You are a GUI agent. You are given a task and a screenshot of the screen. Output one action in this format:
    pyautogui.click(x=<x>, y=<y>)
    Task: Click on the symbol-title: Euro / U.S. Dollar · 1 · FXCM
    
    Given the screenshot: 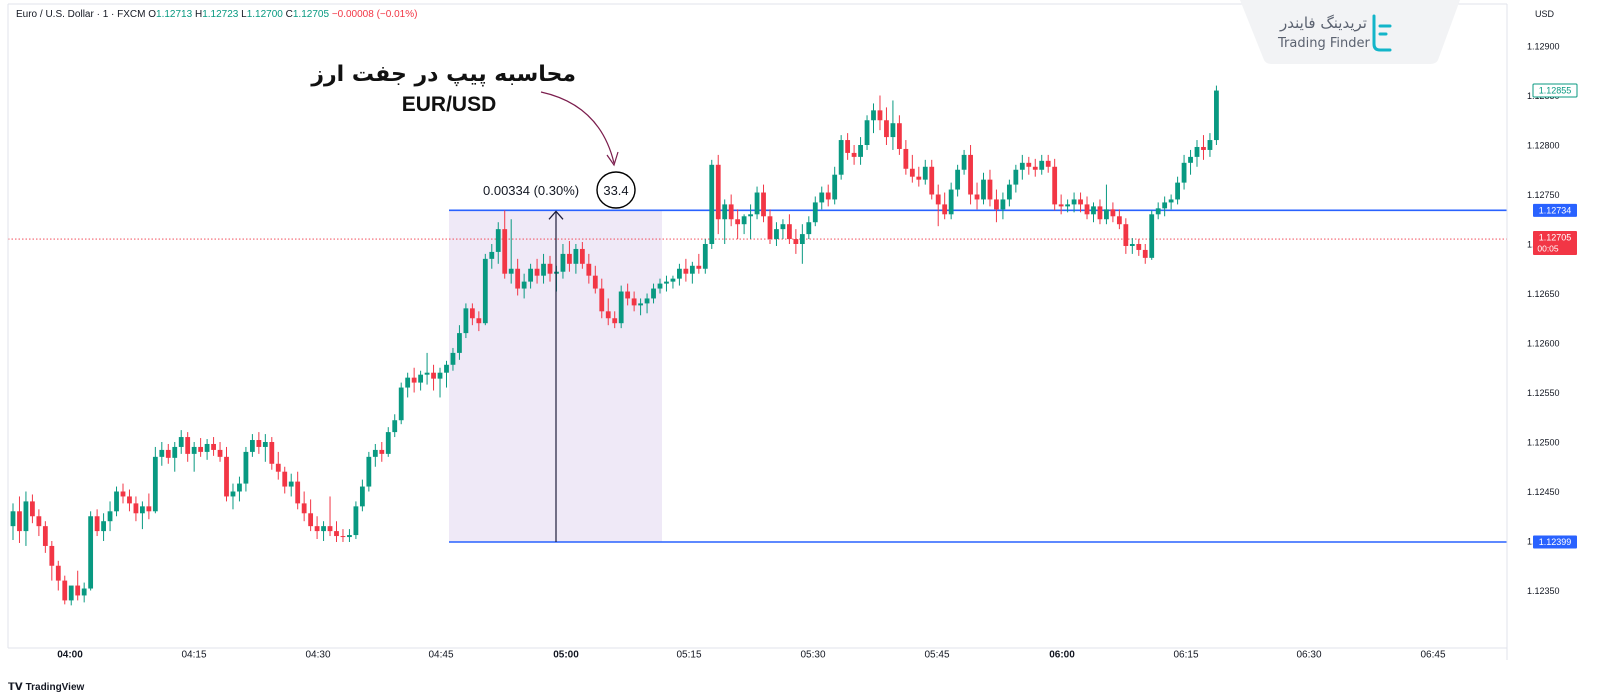 What is the action you would take?
    pyautogui.click(x=81, y=14)
    